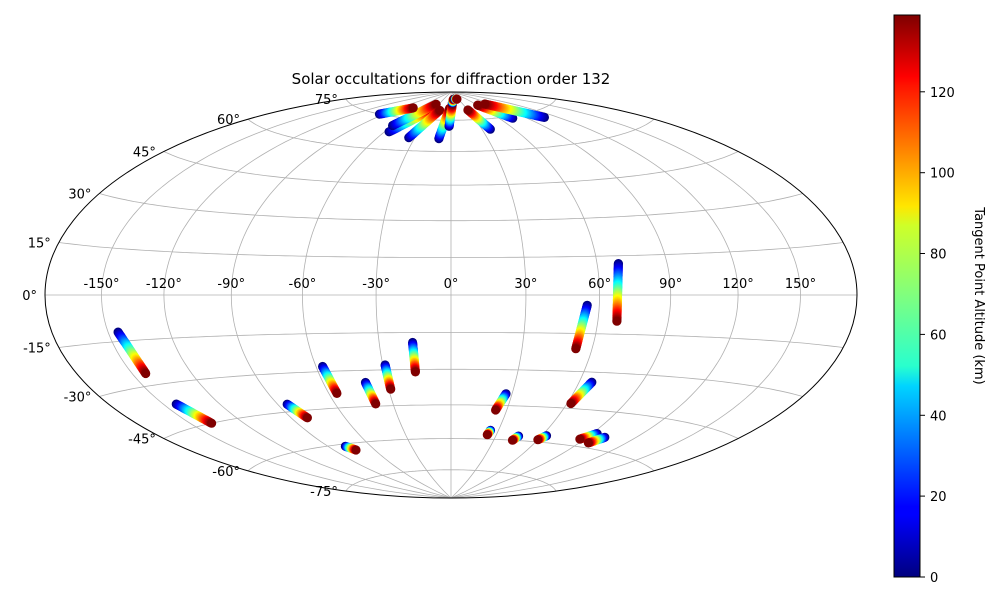 The image size is (1000, 600). I want to click on colorbar-tick-label: 20, so click(938, 497).